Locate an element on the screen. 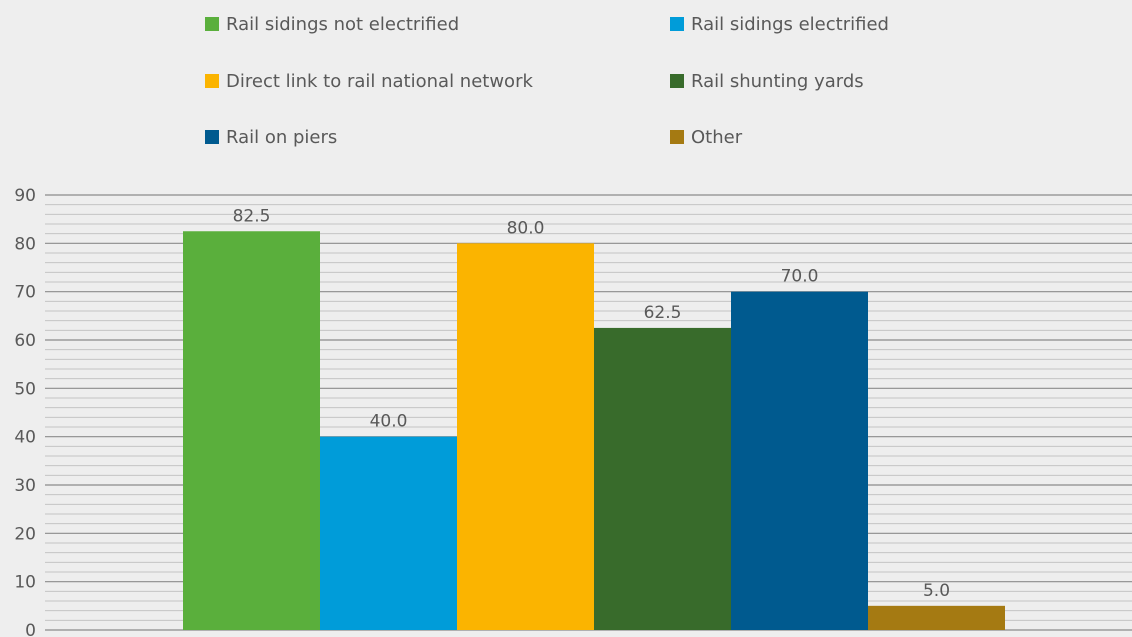 This screenshot has height=637, width=1132. data-label: 62.5 is located at coordinates (663, 313).